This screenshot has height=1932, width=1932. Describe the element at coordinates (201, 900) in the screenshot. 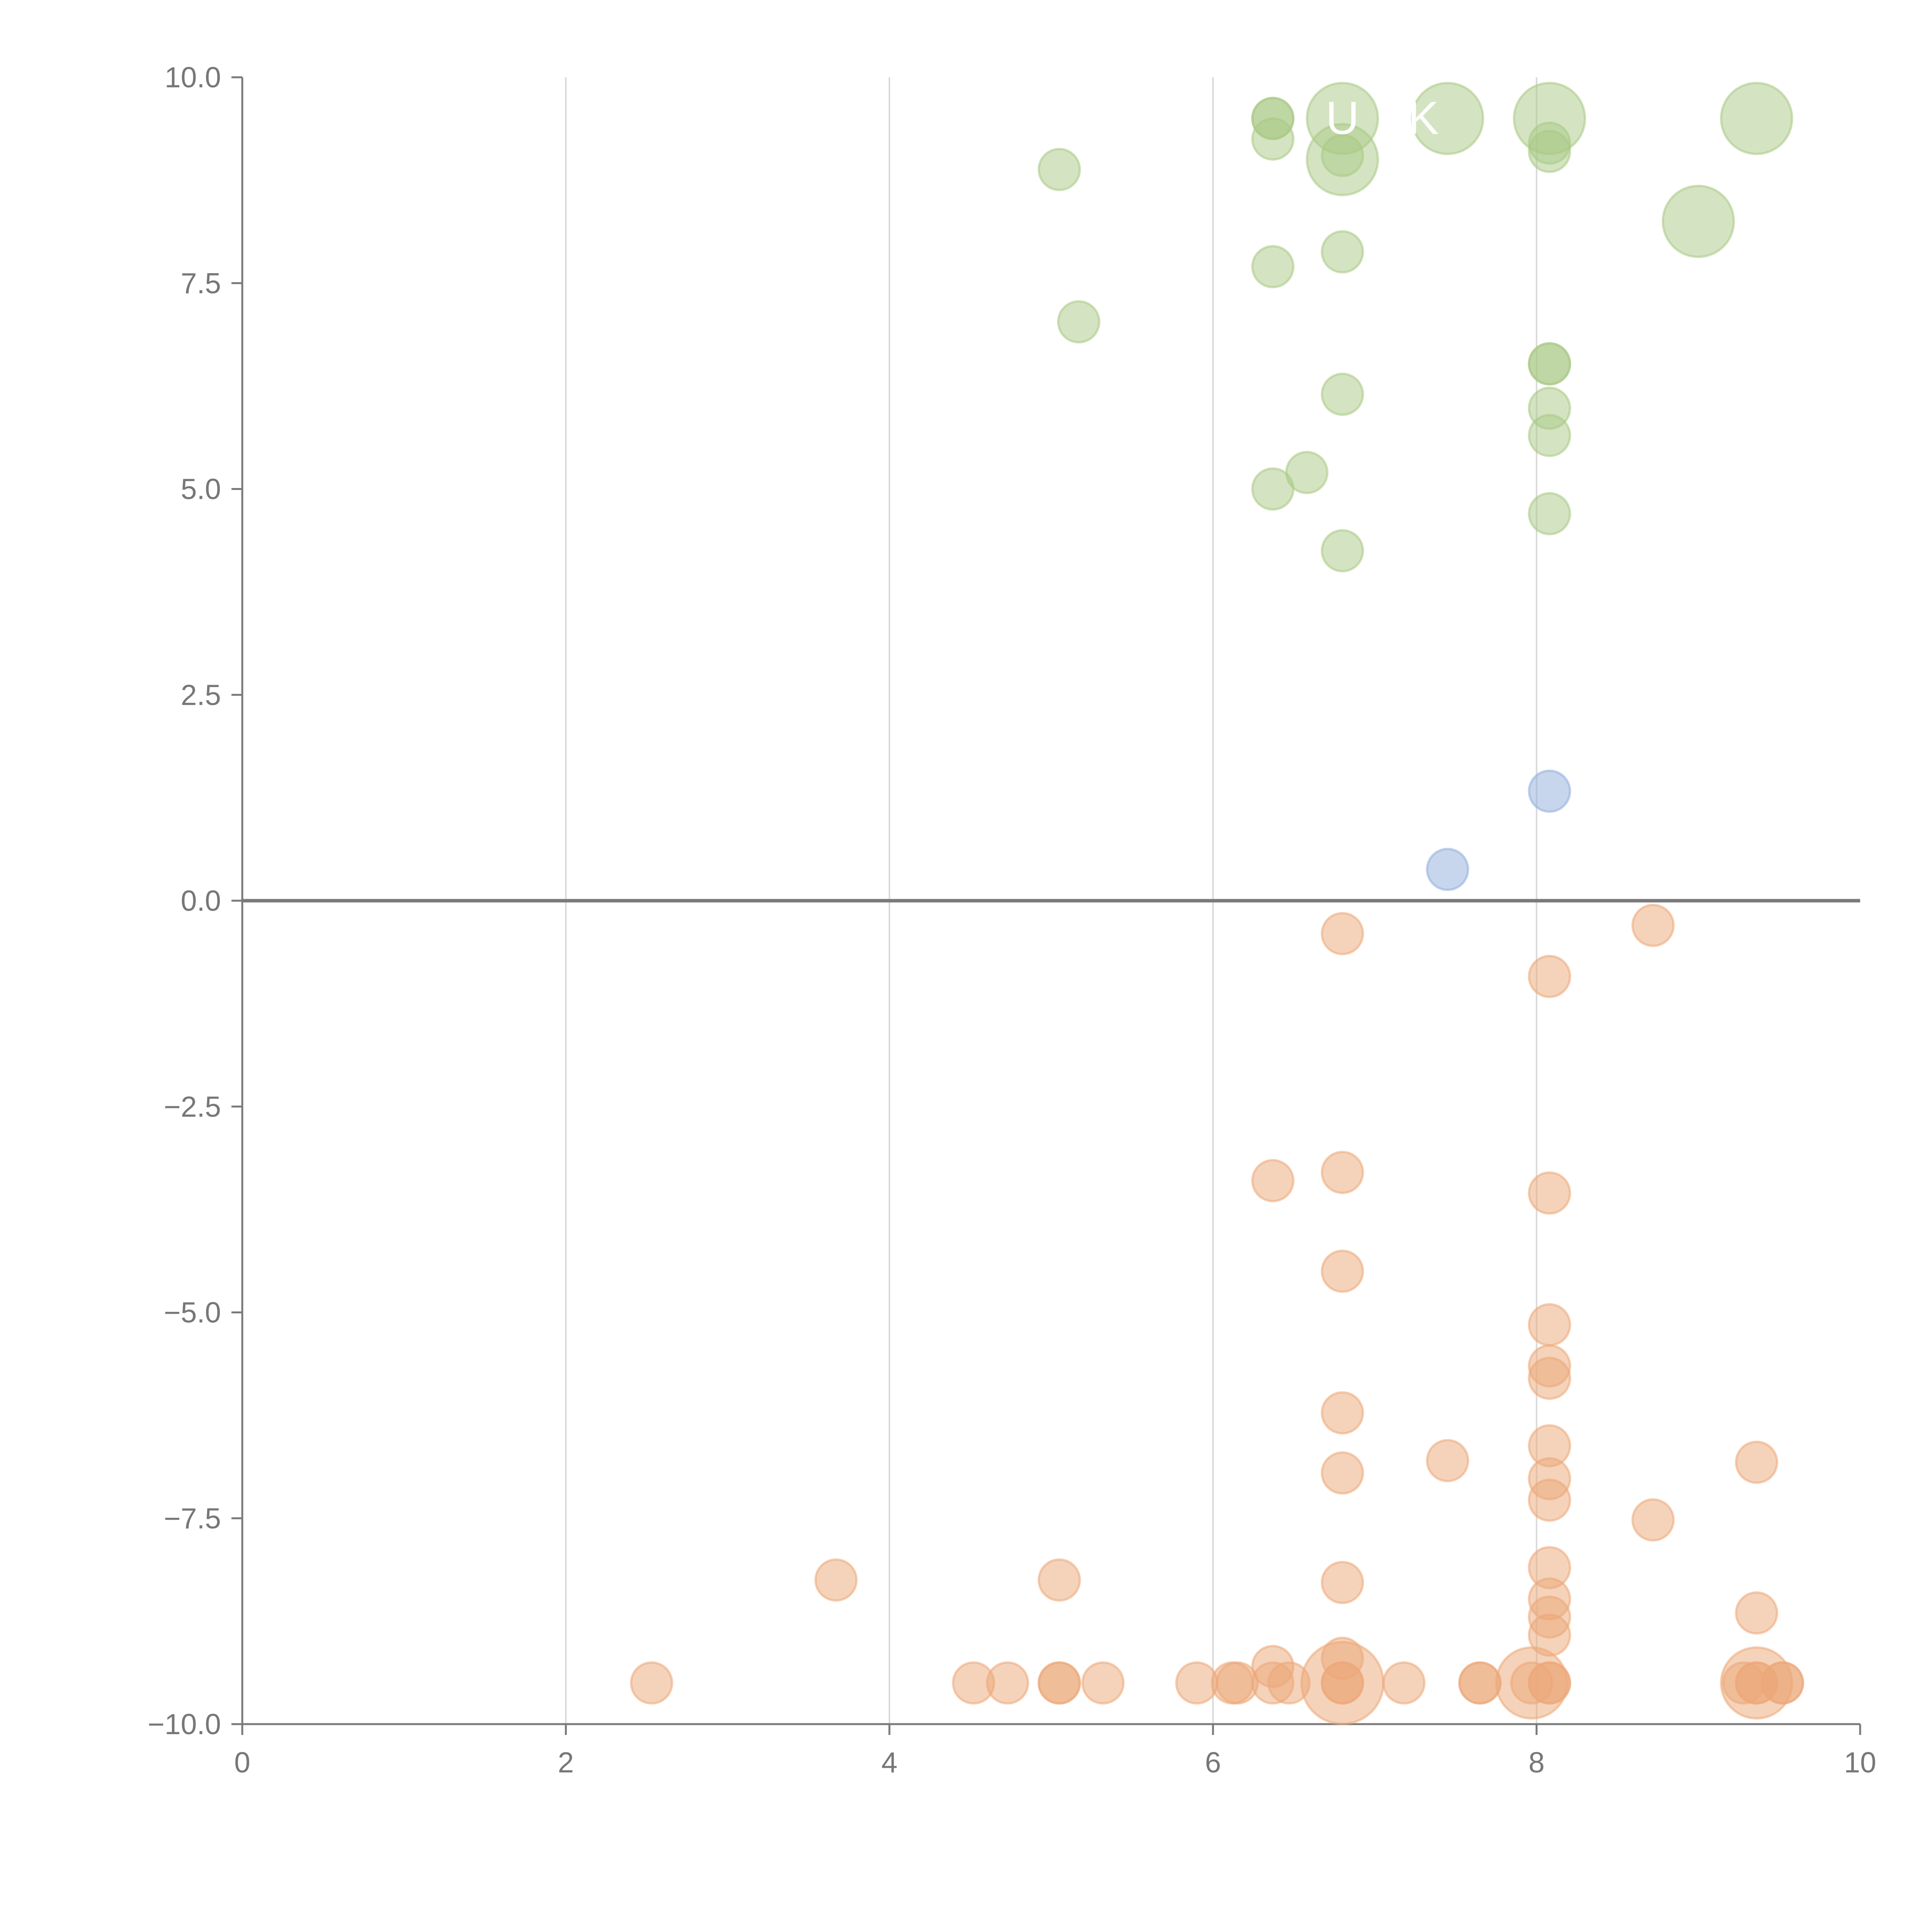

I see `y-tick-label: 0.0` at that location.